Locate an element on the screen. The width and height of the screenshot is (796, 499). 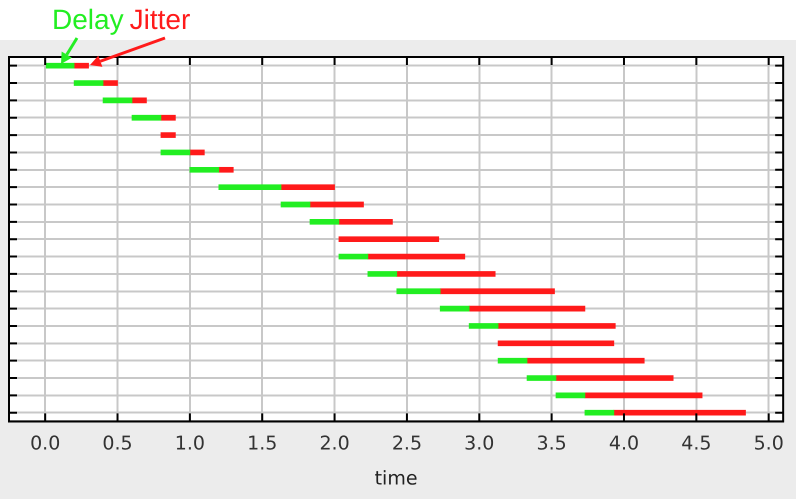
series-label: Jitter is located at coordinates (160, 20).